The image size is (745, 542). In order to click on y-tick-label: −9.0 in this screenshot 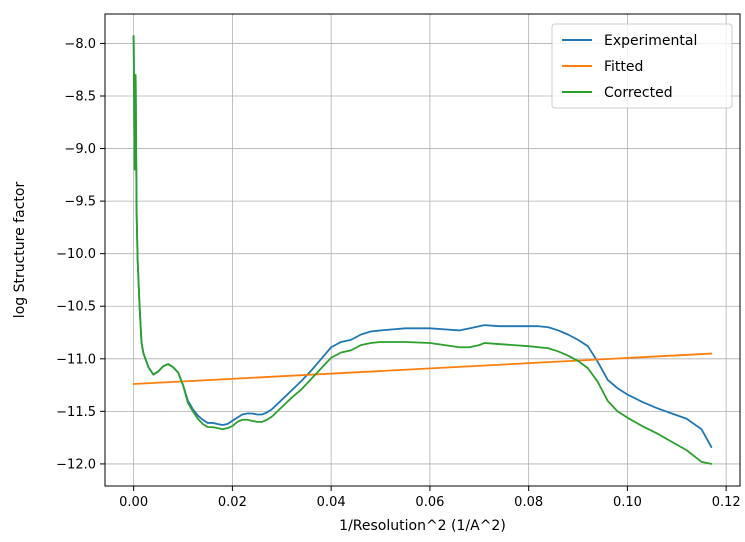, I will do `click(80, 149)`.